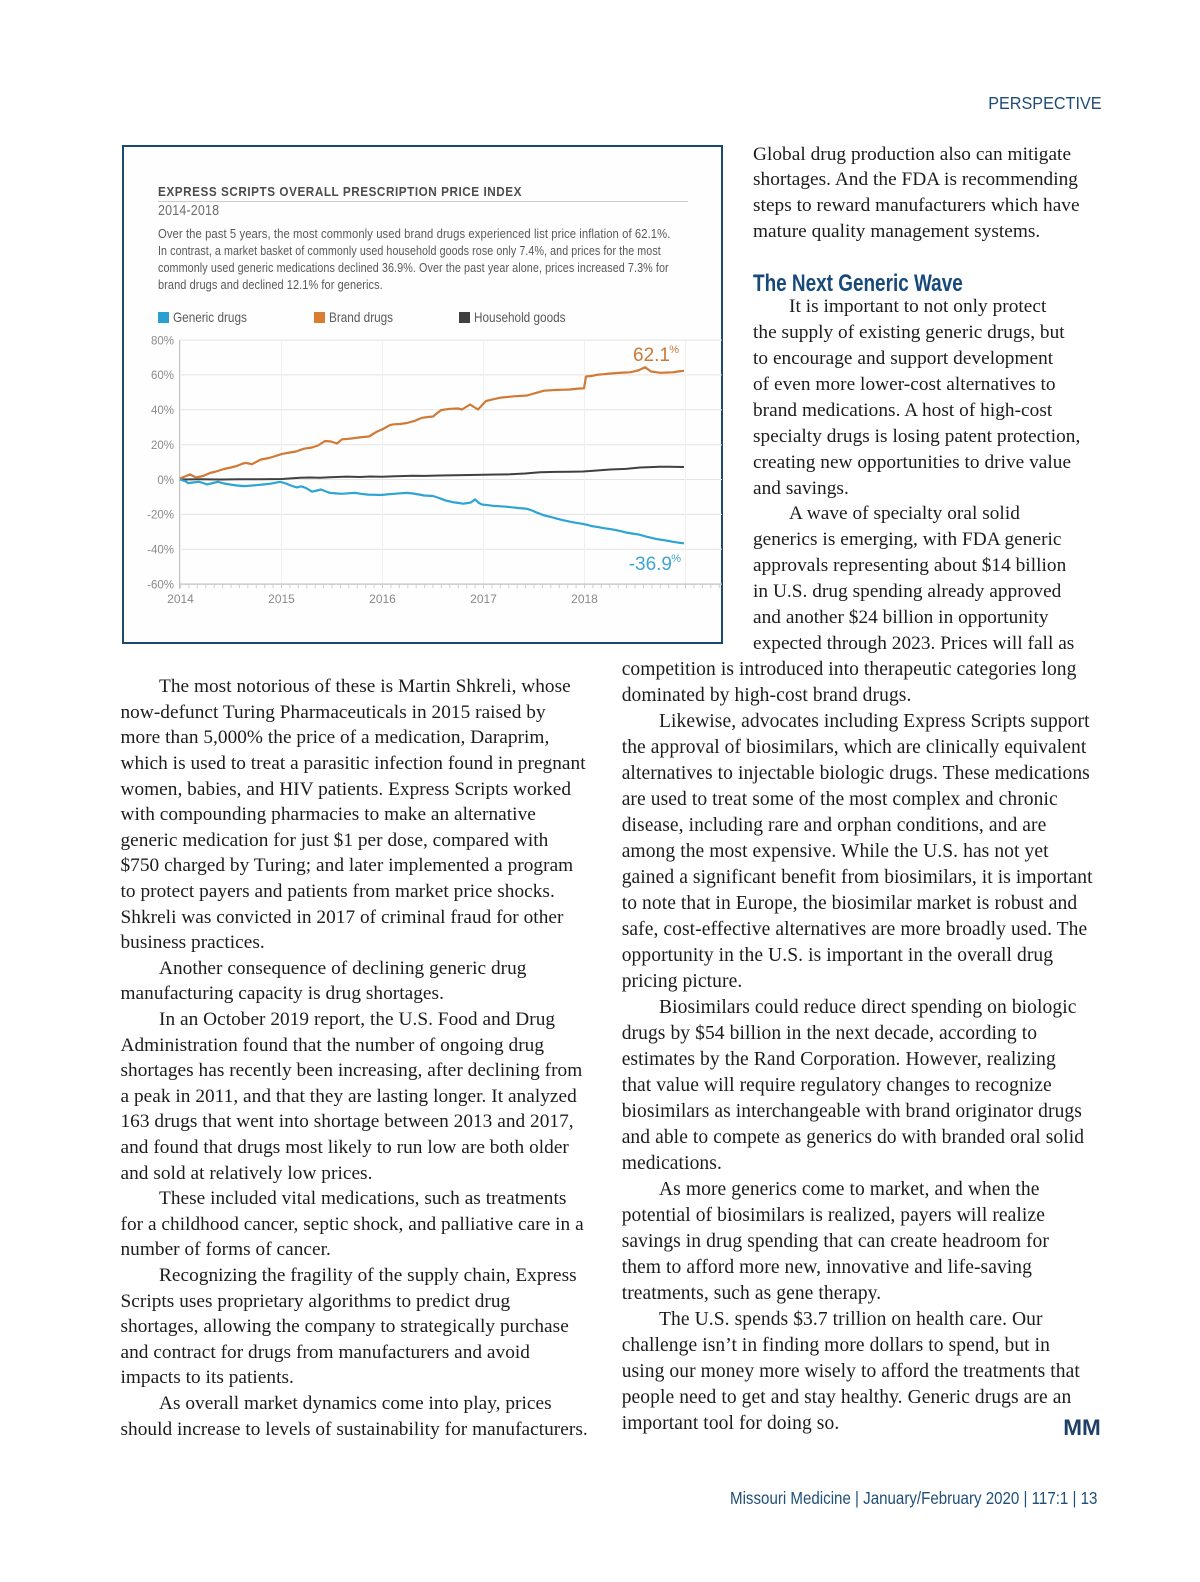 The height and width of the screenshot is (1582, 1200). I want to click on svg-text: 0%, so click(165, 481).